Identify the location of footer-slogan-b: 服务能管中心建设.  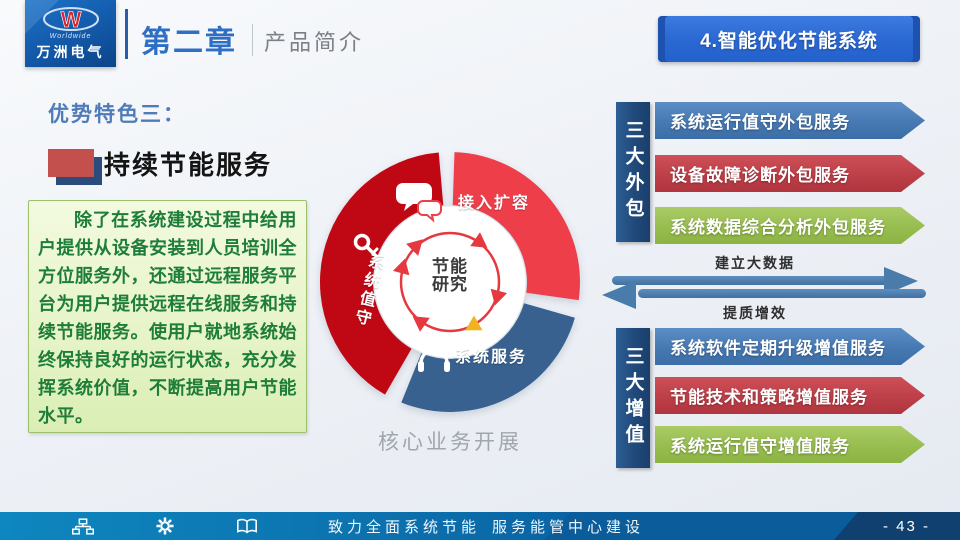
(568, 527).